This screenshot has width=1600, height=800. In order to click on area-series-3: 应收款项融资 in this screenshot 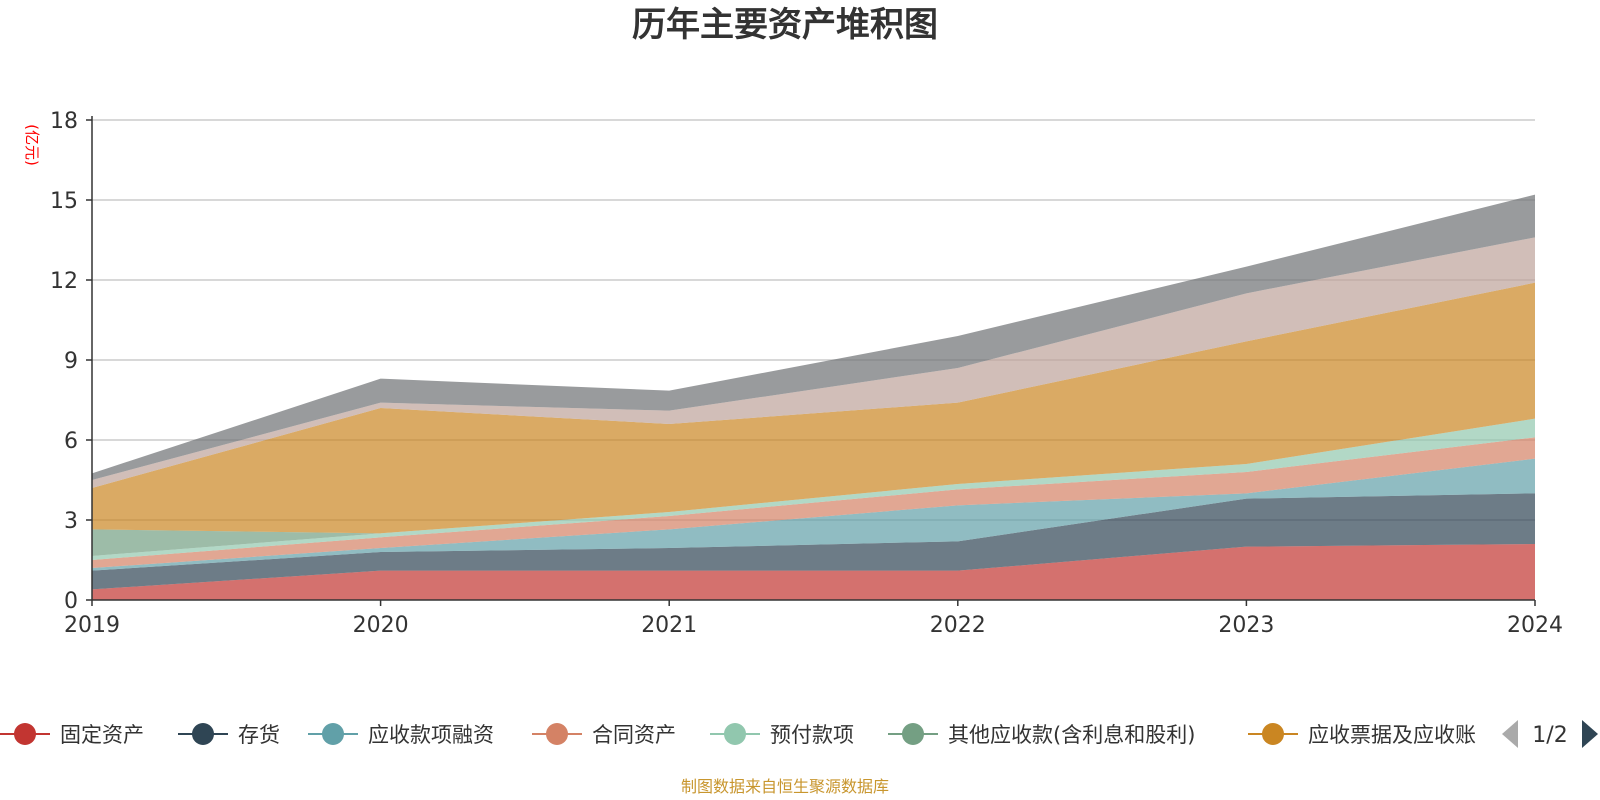, I will do `click(813, 514)`.